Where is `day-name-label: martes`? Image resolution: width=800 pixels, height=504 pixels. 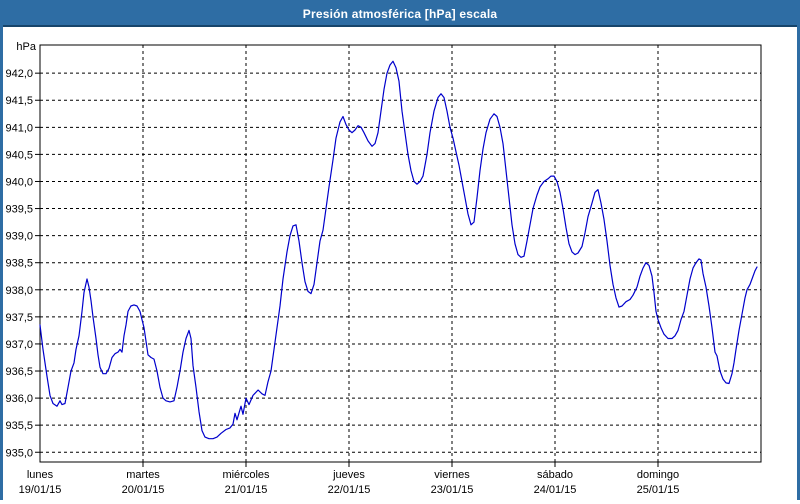
day-name-label: martes is located at coordinates (143, 475).